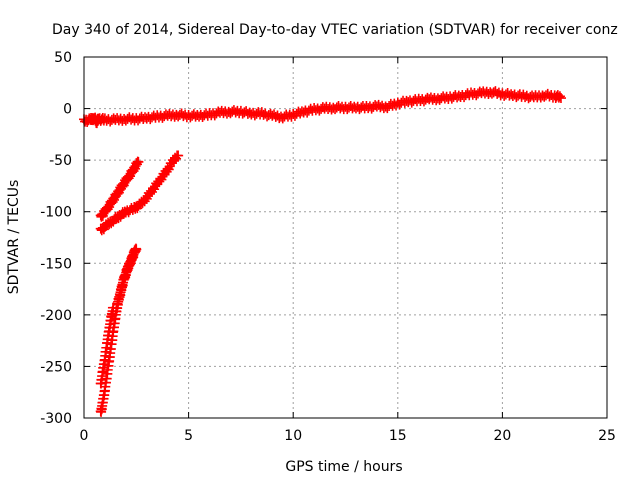  I want to click on y-tick-label: -250, so click(56, 367).